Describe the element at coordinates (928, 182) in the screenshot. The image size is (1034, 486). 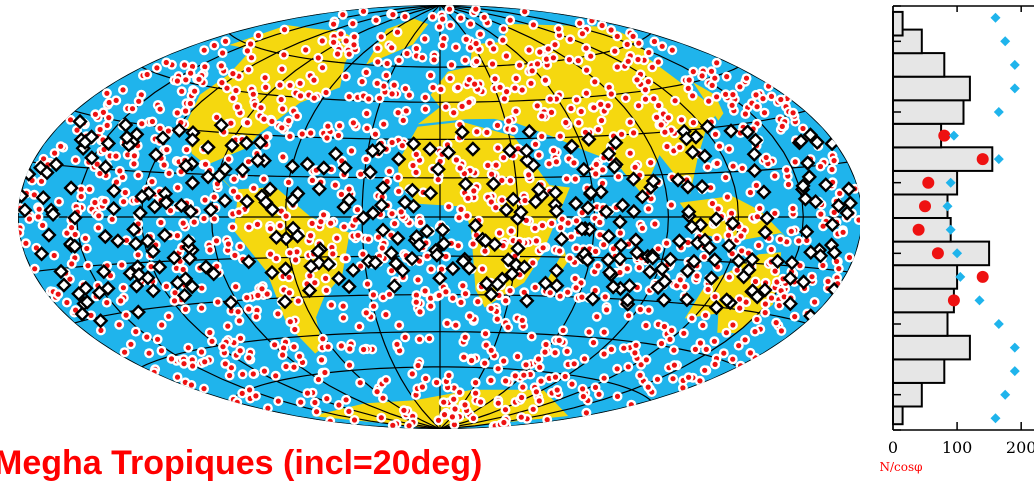
I see `red-point` at that location.